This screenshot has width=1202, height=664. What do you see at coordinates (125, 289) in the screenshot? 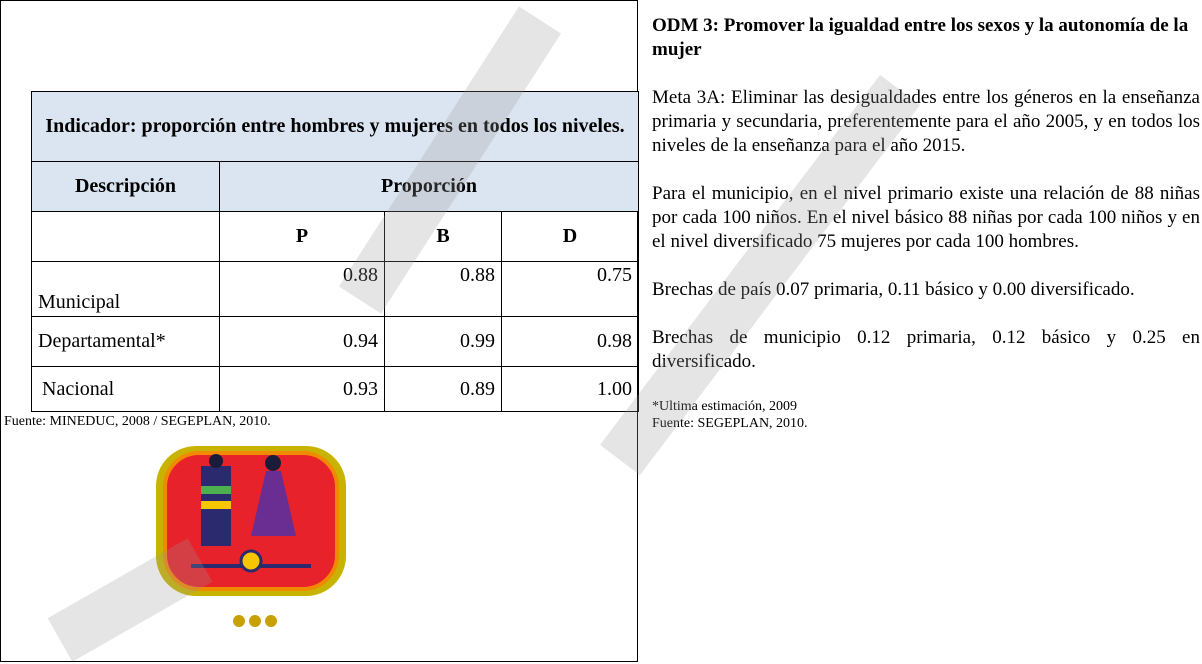
I see `row-label: Municipal` at bounding box center [125, 289].